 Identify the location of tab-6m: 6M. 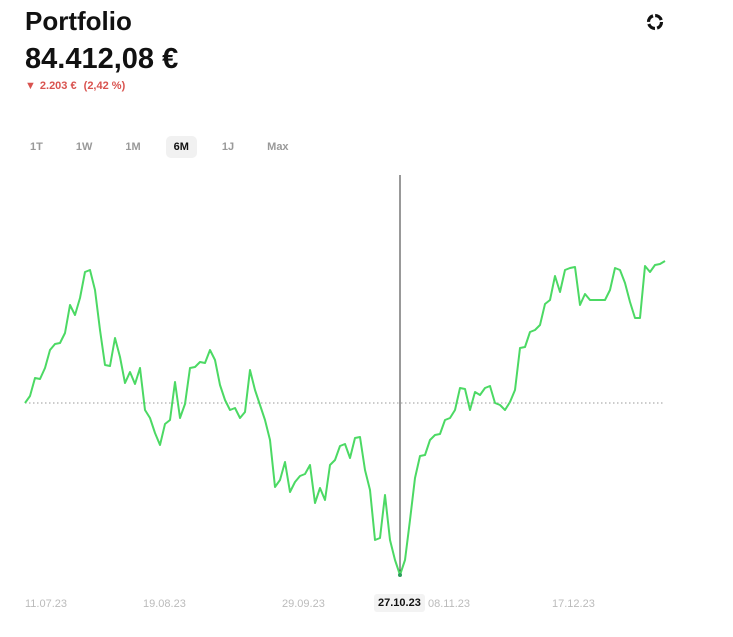
(181, 147).